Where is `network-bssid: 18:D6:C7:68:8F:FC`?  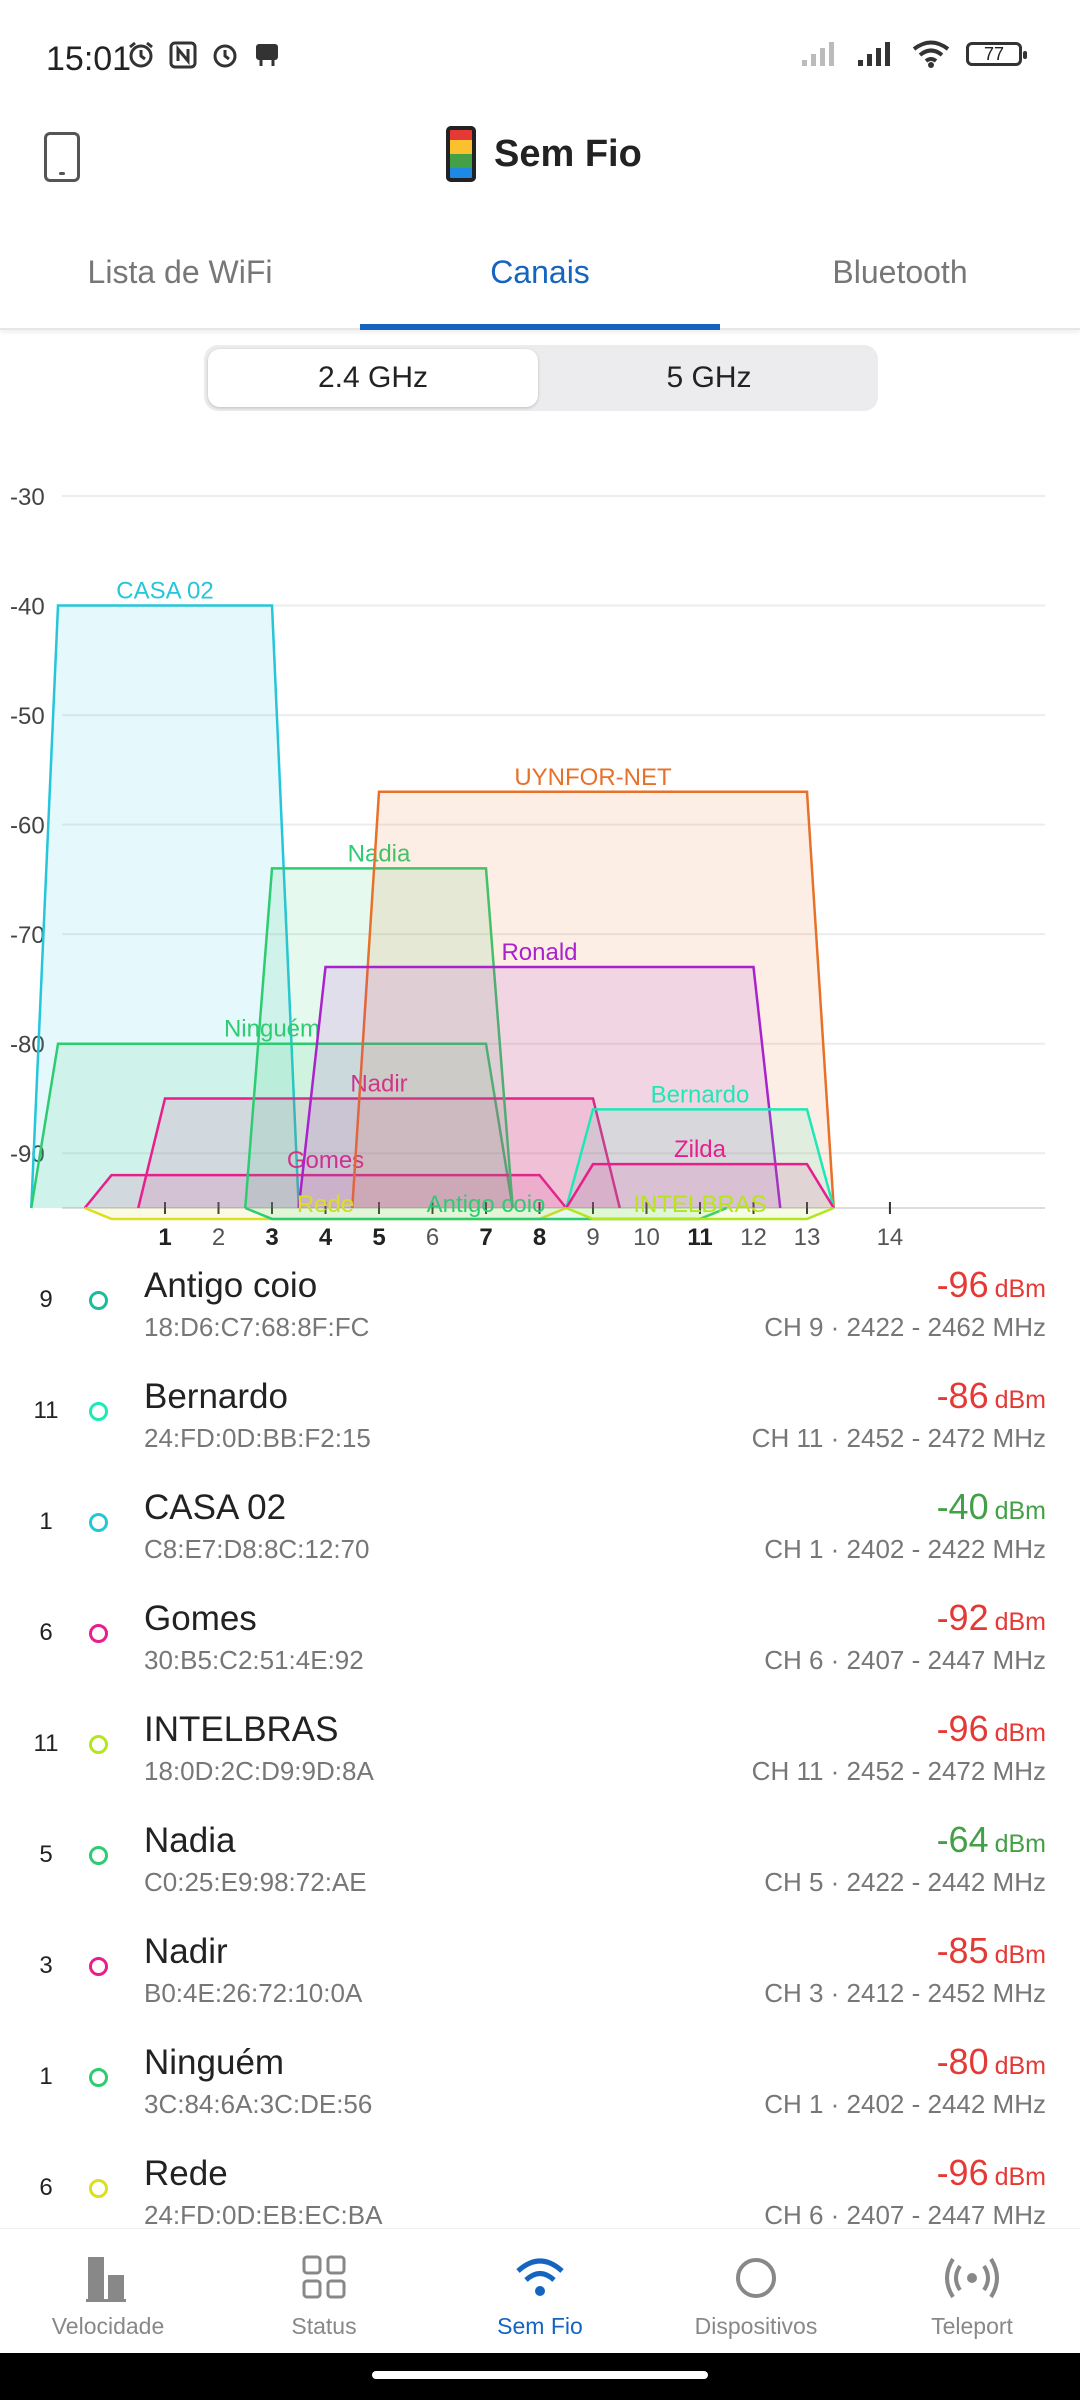 network-bssid: 18:D6:C7:68:8F:FC is located at coordinates (257, 1327).